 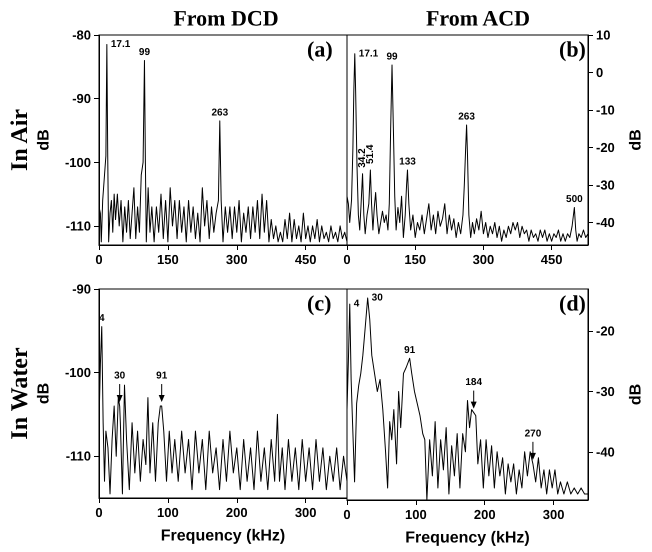 What do you see at coordinates (29, 393) in the screenshot?
I see `y-axis-title: In Water dB` at bounding box center [29, 393].